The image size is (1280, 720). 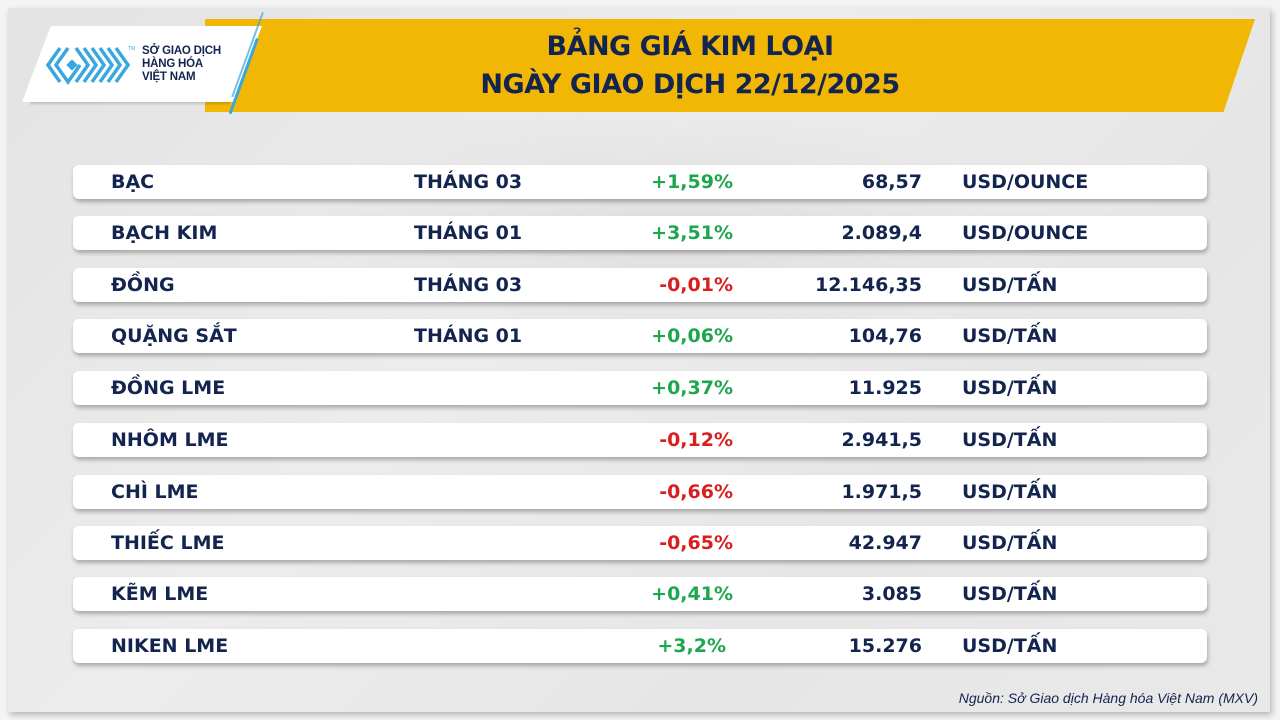 I want to click on table-row: NHÔM LME -0,12% 2.941,5 USD/TẤN, so click(x=640, y=440).